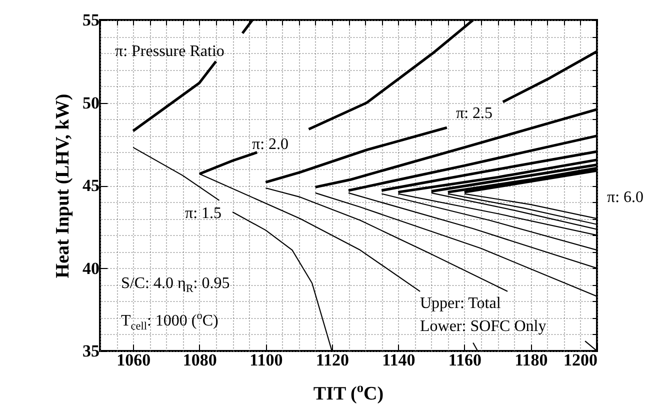  Describe the element at coordinates (581, 360) in the screenshot. I see `x-tick-label: 1200` at that location.